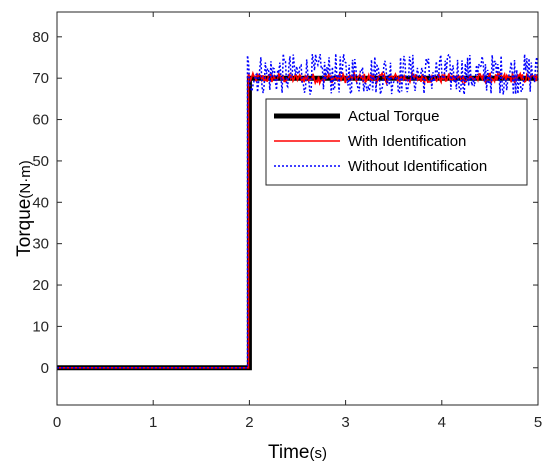  I want to click on x-tick-label: 3, so click(345, 422).